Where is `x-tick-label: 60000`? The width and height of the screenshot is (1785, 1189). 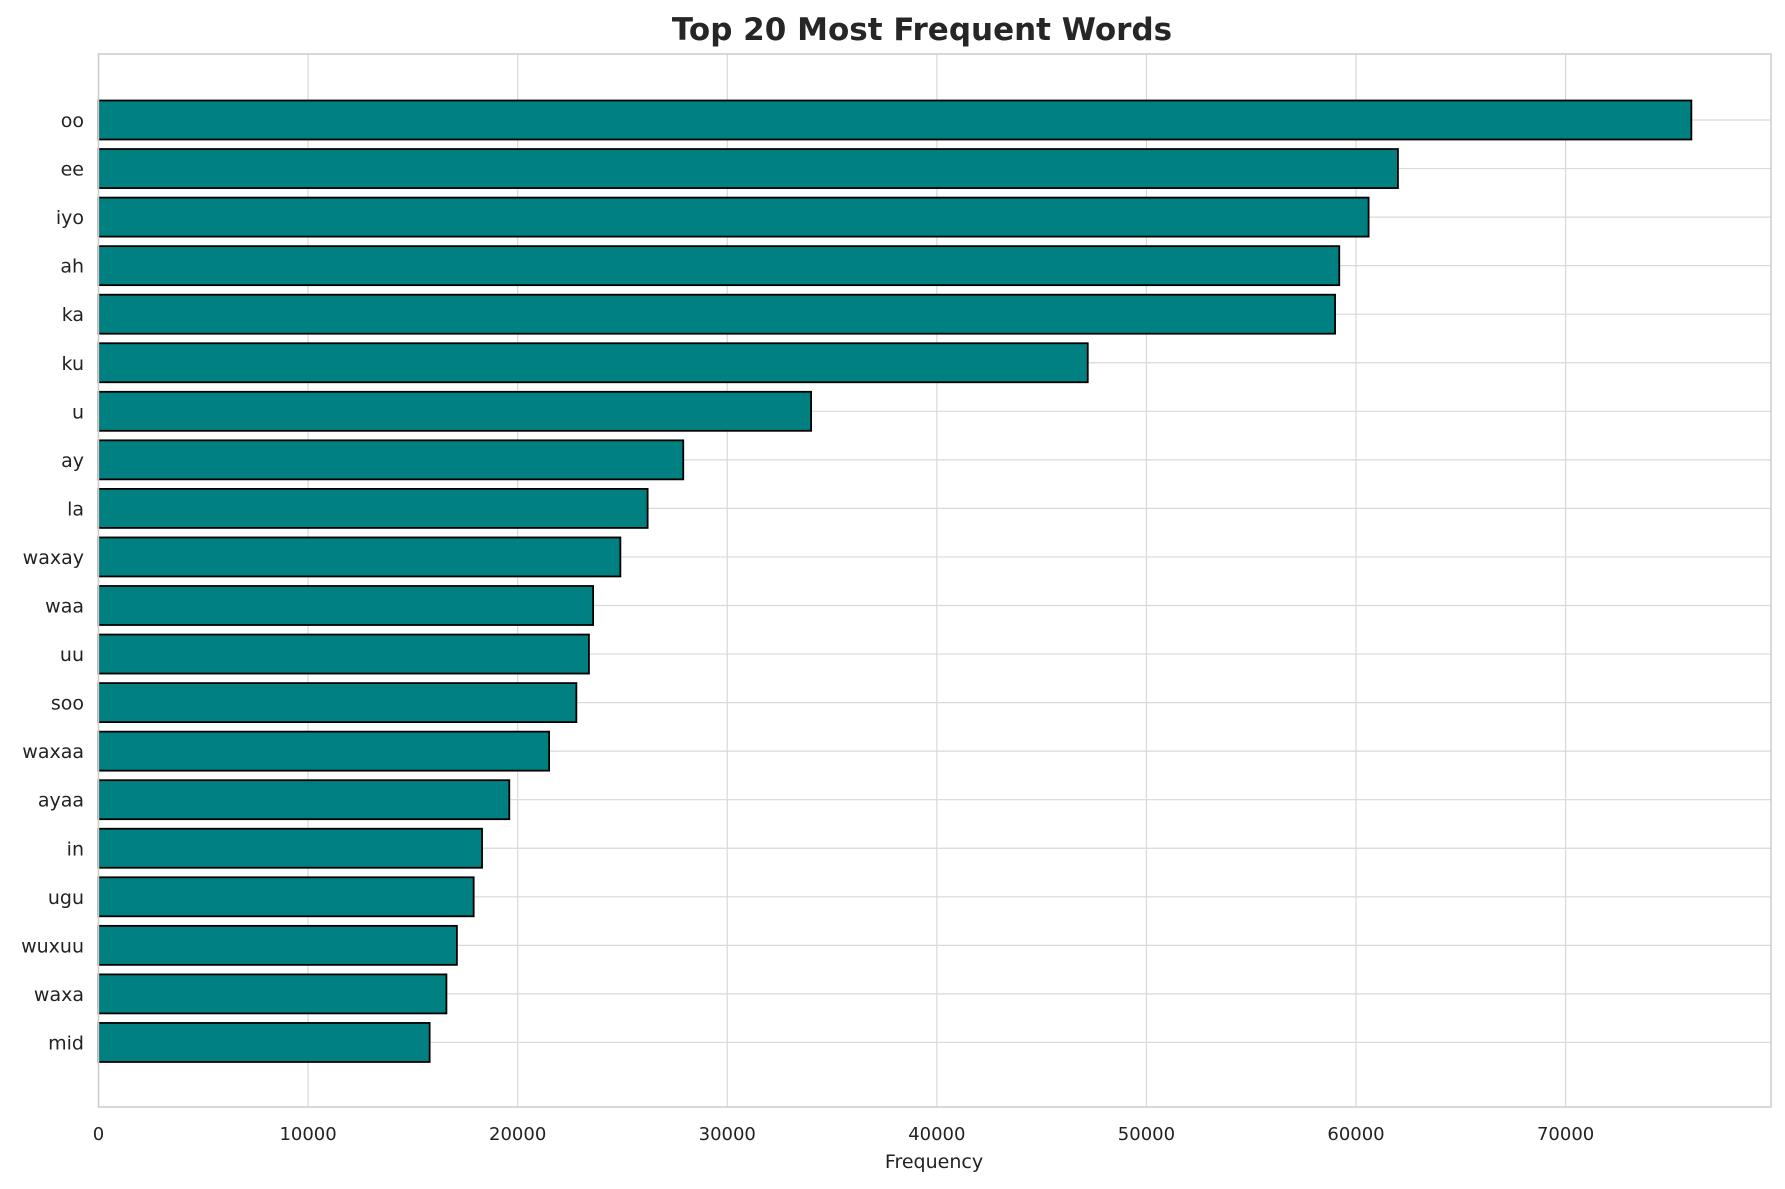 x-tick-label: 60000 is located at coordinates (1355, 1134).